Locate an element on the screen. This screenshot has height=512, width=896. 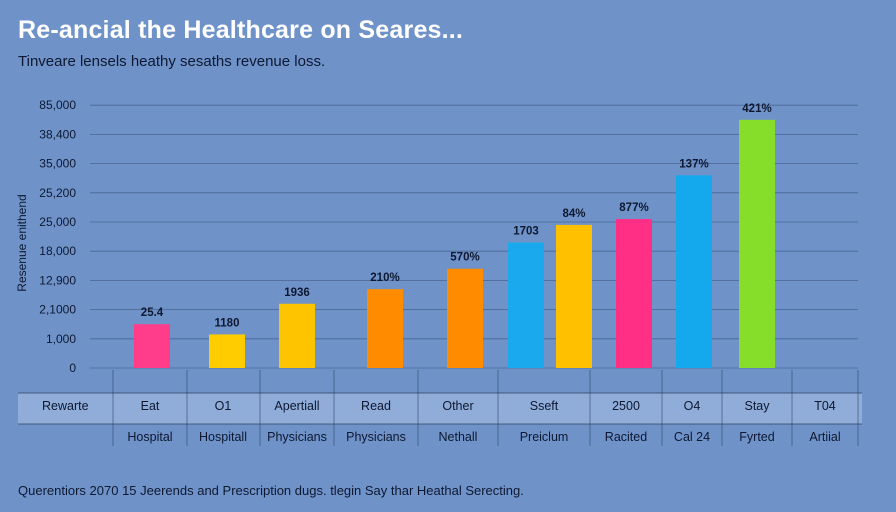
category-label: Apertiall is located at coordinates (296, 406).